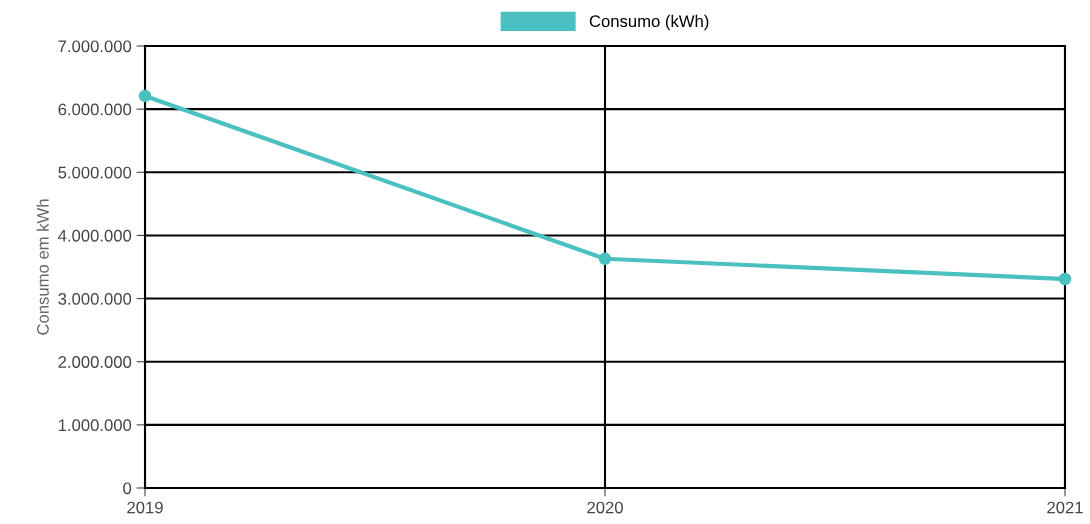 The width and height of the screenshot is (1090, 524). Describe the element at coordinates (649, 22) in the screenshot. I see `legend-label: Consumo (kWh)` at that location.